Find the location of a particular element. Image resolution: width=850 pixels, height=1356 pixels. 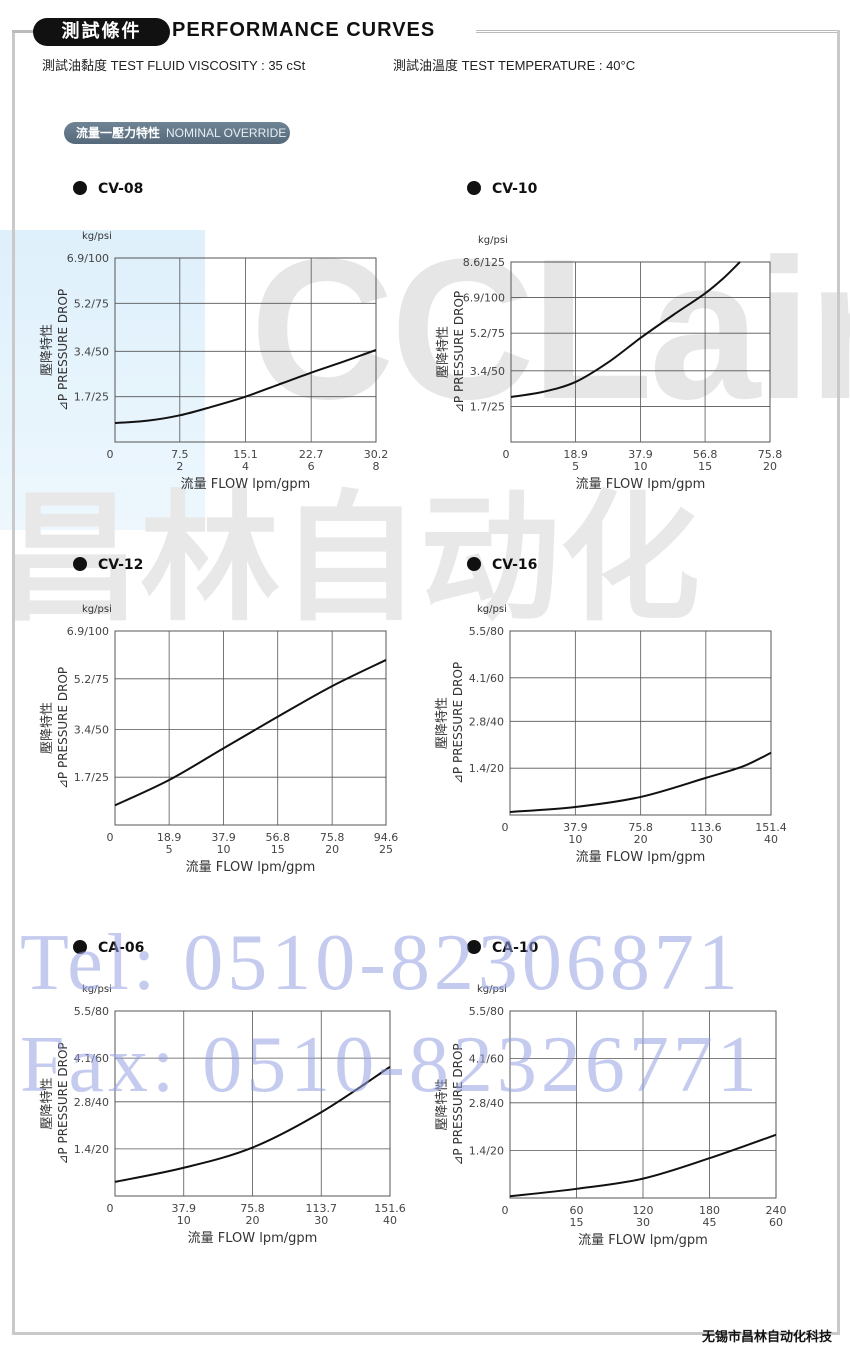

temperature-condition: 測試油溫度 TEST TEMPERATURE : 40°C is located at coordinates (514, 65).